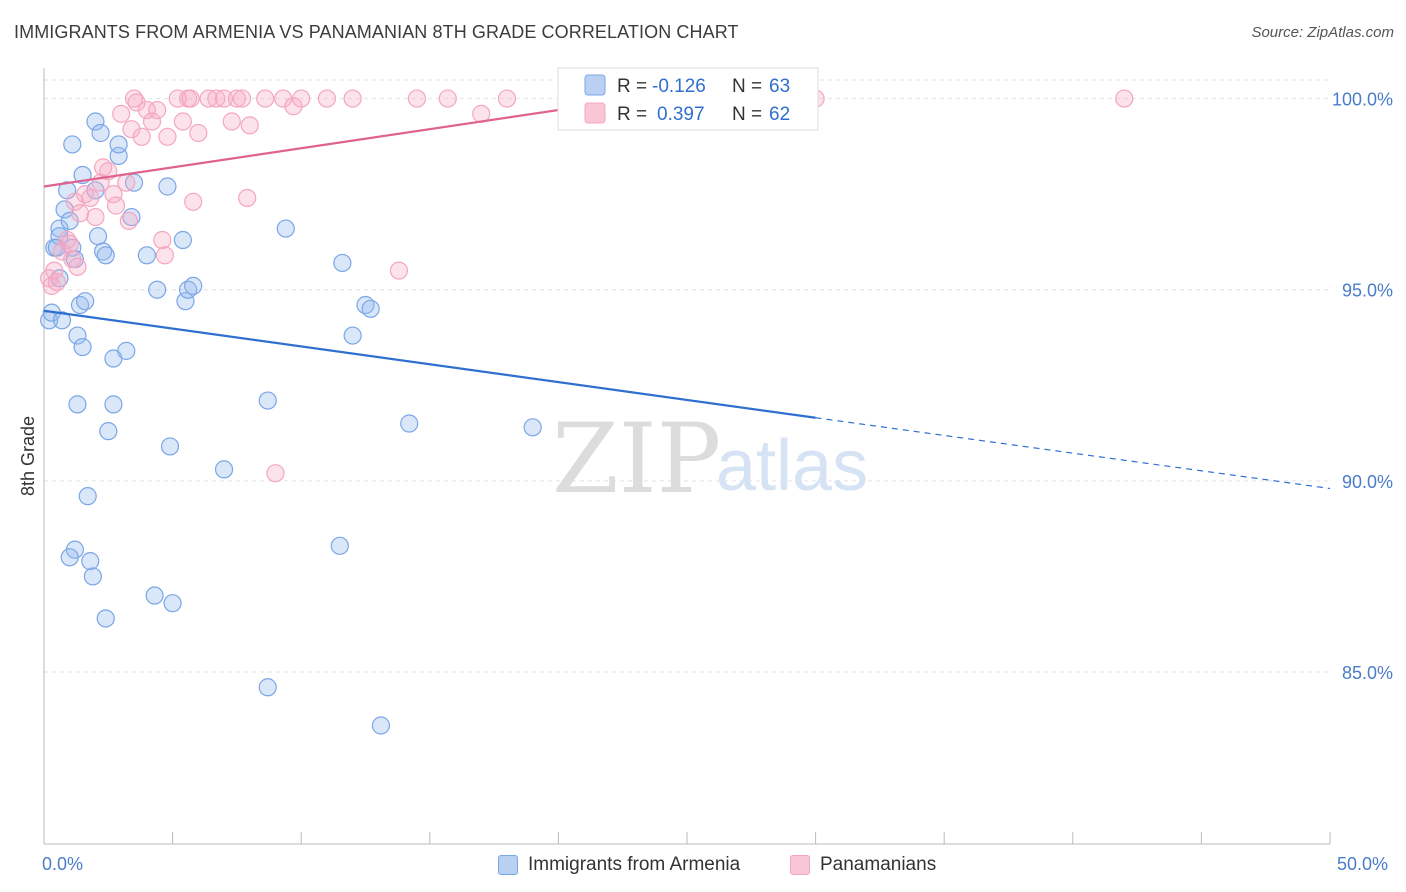 This screenshot has width=1406, height=892. Describe the element at coordinates (878, 864) in the screenshot. I see `legend-label-panamanians: Panamanians` at that location.